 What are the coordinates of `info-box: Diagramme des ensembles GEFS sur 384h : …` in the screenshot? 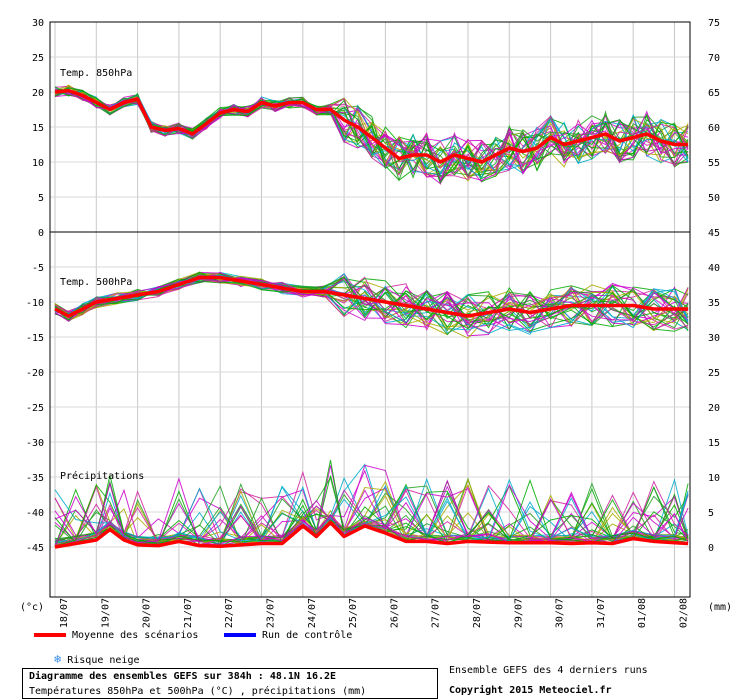 It's located at (230, 683).